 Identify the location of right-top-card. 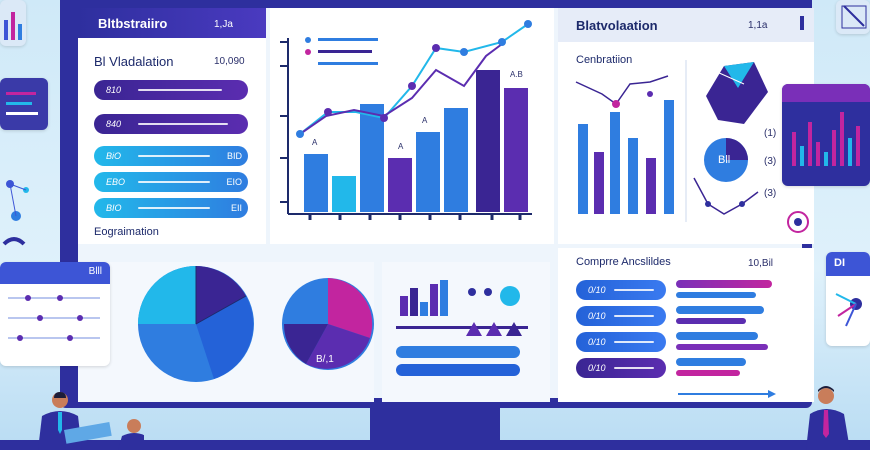
(853, 17).